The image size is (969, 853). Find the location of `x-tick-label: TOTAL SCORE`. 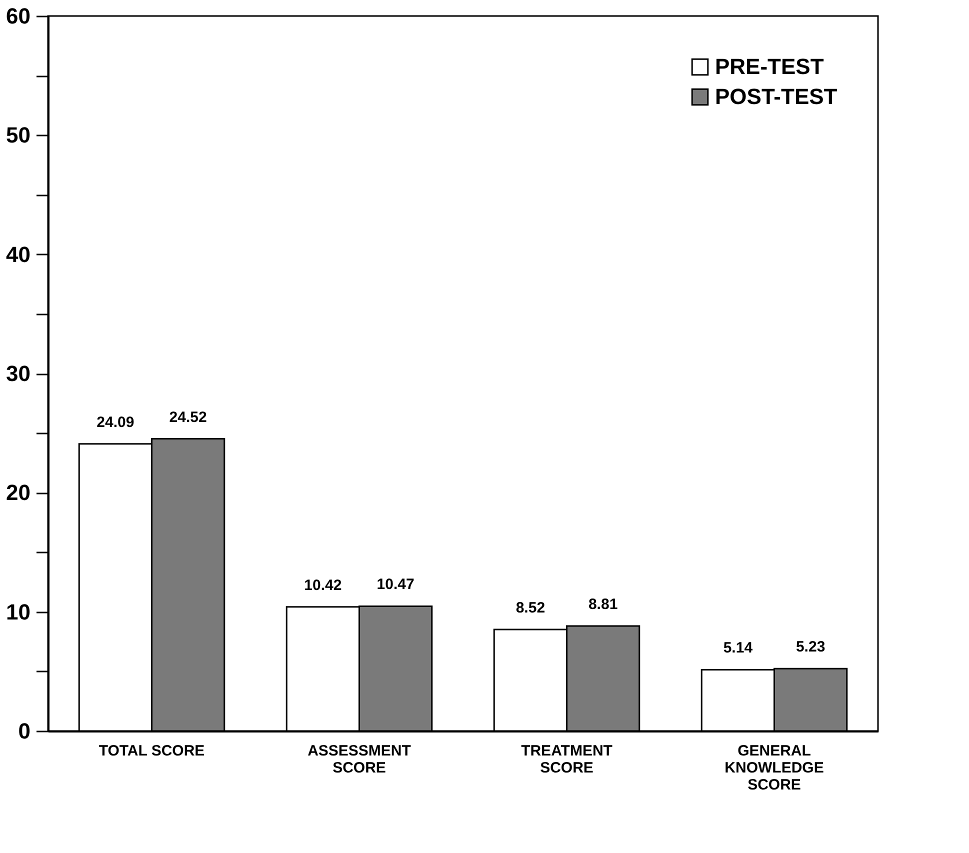

x-tick-label: TOTAL SCORE is located at coordinates (151, 751).